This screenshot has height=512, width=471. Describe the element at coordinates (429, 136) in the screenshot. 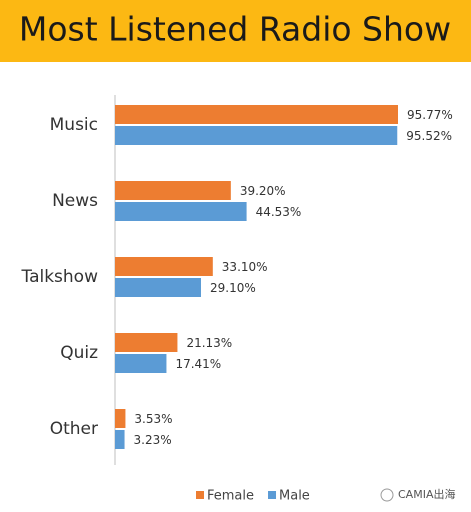

I see `value-label: 95.52%` at that location.